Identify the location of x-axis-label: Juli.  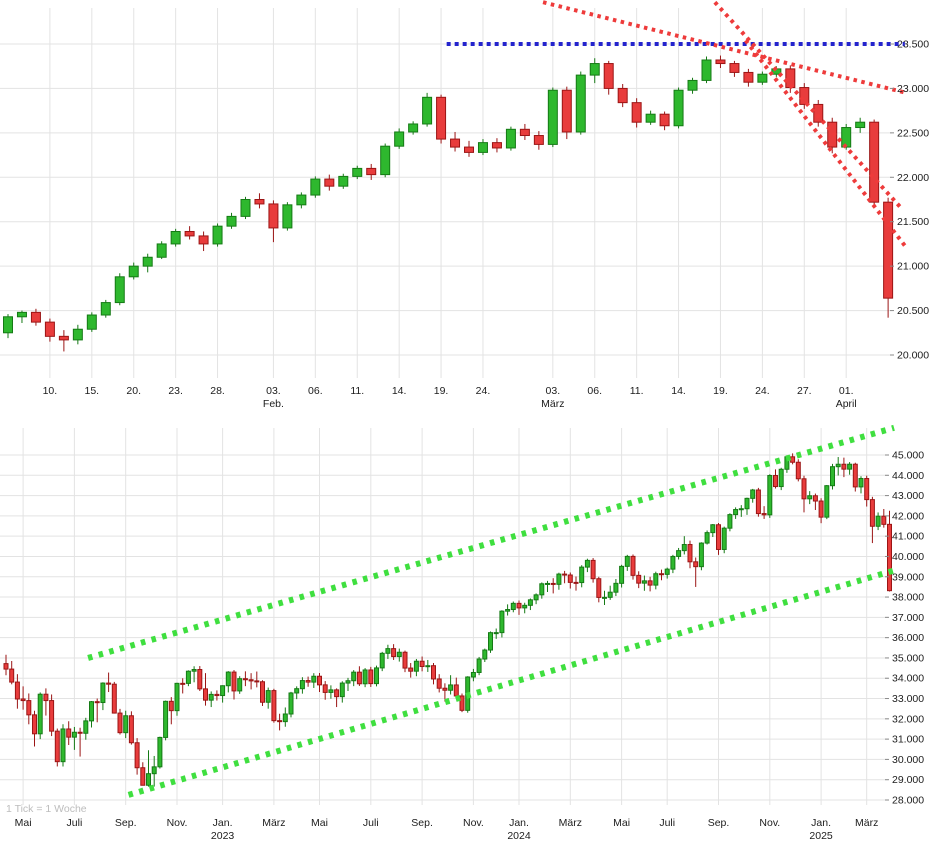
(667, 823).